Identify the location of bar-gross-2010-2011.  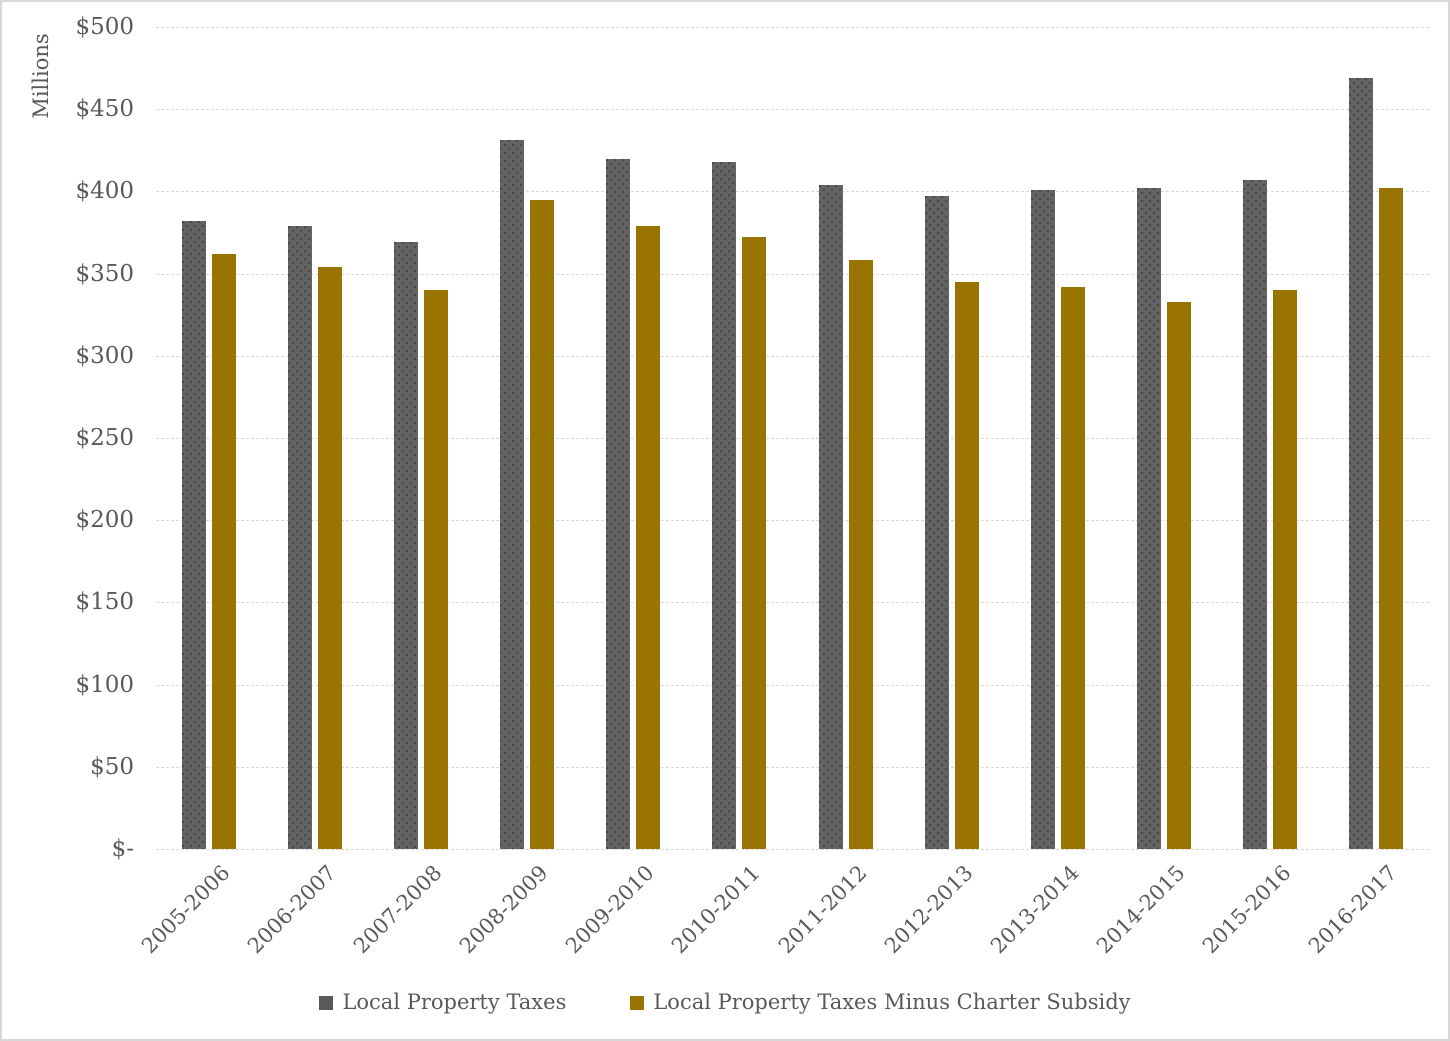
(724, 505).